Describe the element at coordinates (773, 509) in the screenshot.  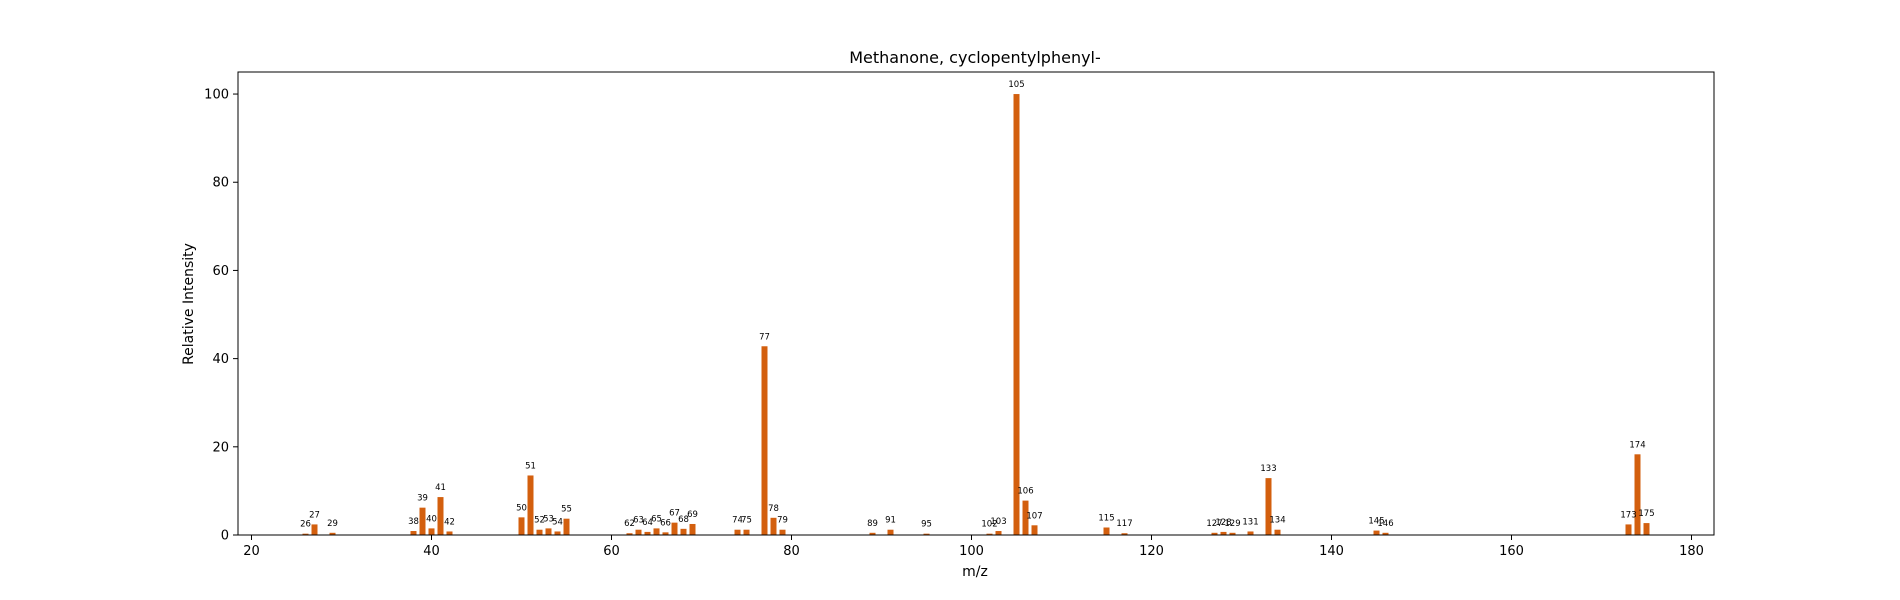
I see `peak-label-78: 78` at that location.